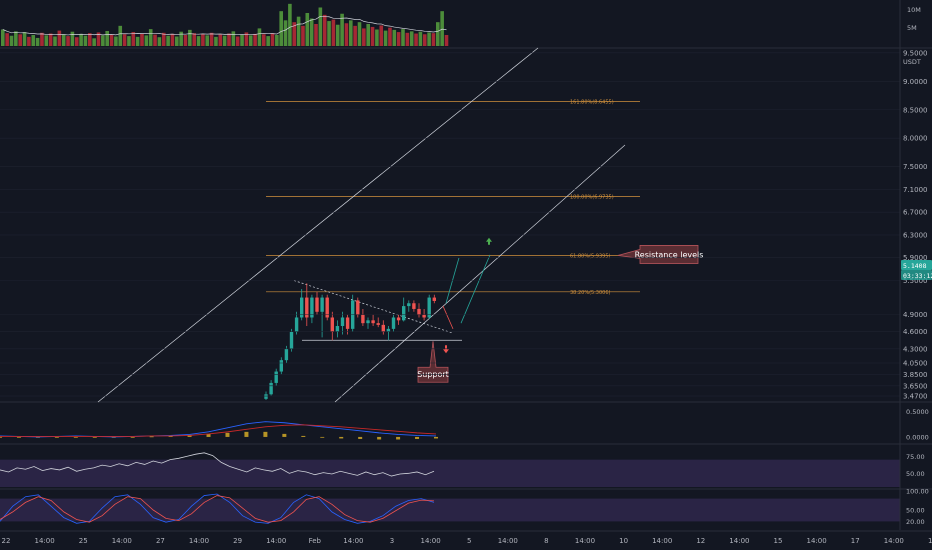 The image size is (932, 550). What do you see at coordinates (237, 541) in the screenshot?
I see `time-tick-label: 29` at bounding box center [237, 541].